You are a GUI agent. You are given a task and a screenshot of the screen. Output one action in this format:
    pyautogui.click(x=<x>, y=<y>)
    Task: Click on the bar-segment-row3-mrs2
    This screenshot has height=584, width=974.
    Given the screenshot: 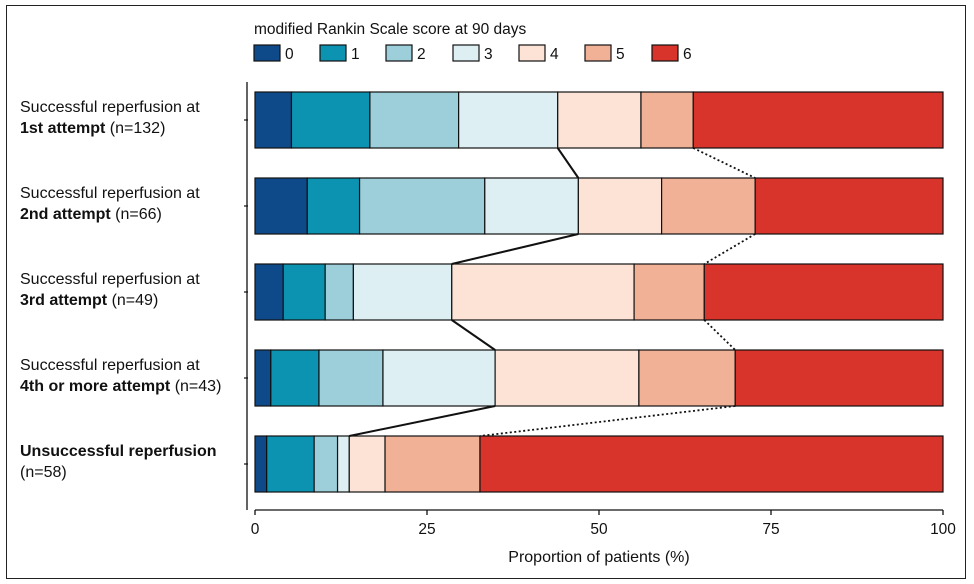 What is the action you would take?
    pyautogui.click(x=339, y=292)
    